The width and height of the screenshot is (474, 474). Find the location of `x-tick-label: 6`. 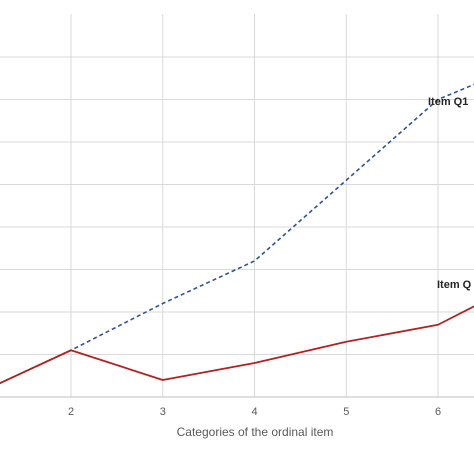

x-tick-label: 6 is located at coordinates (438, 412).